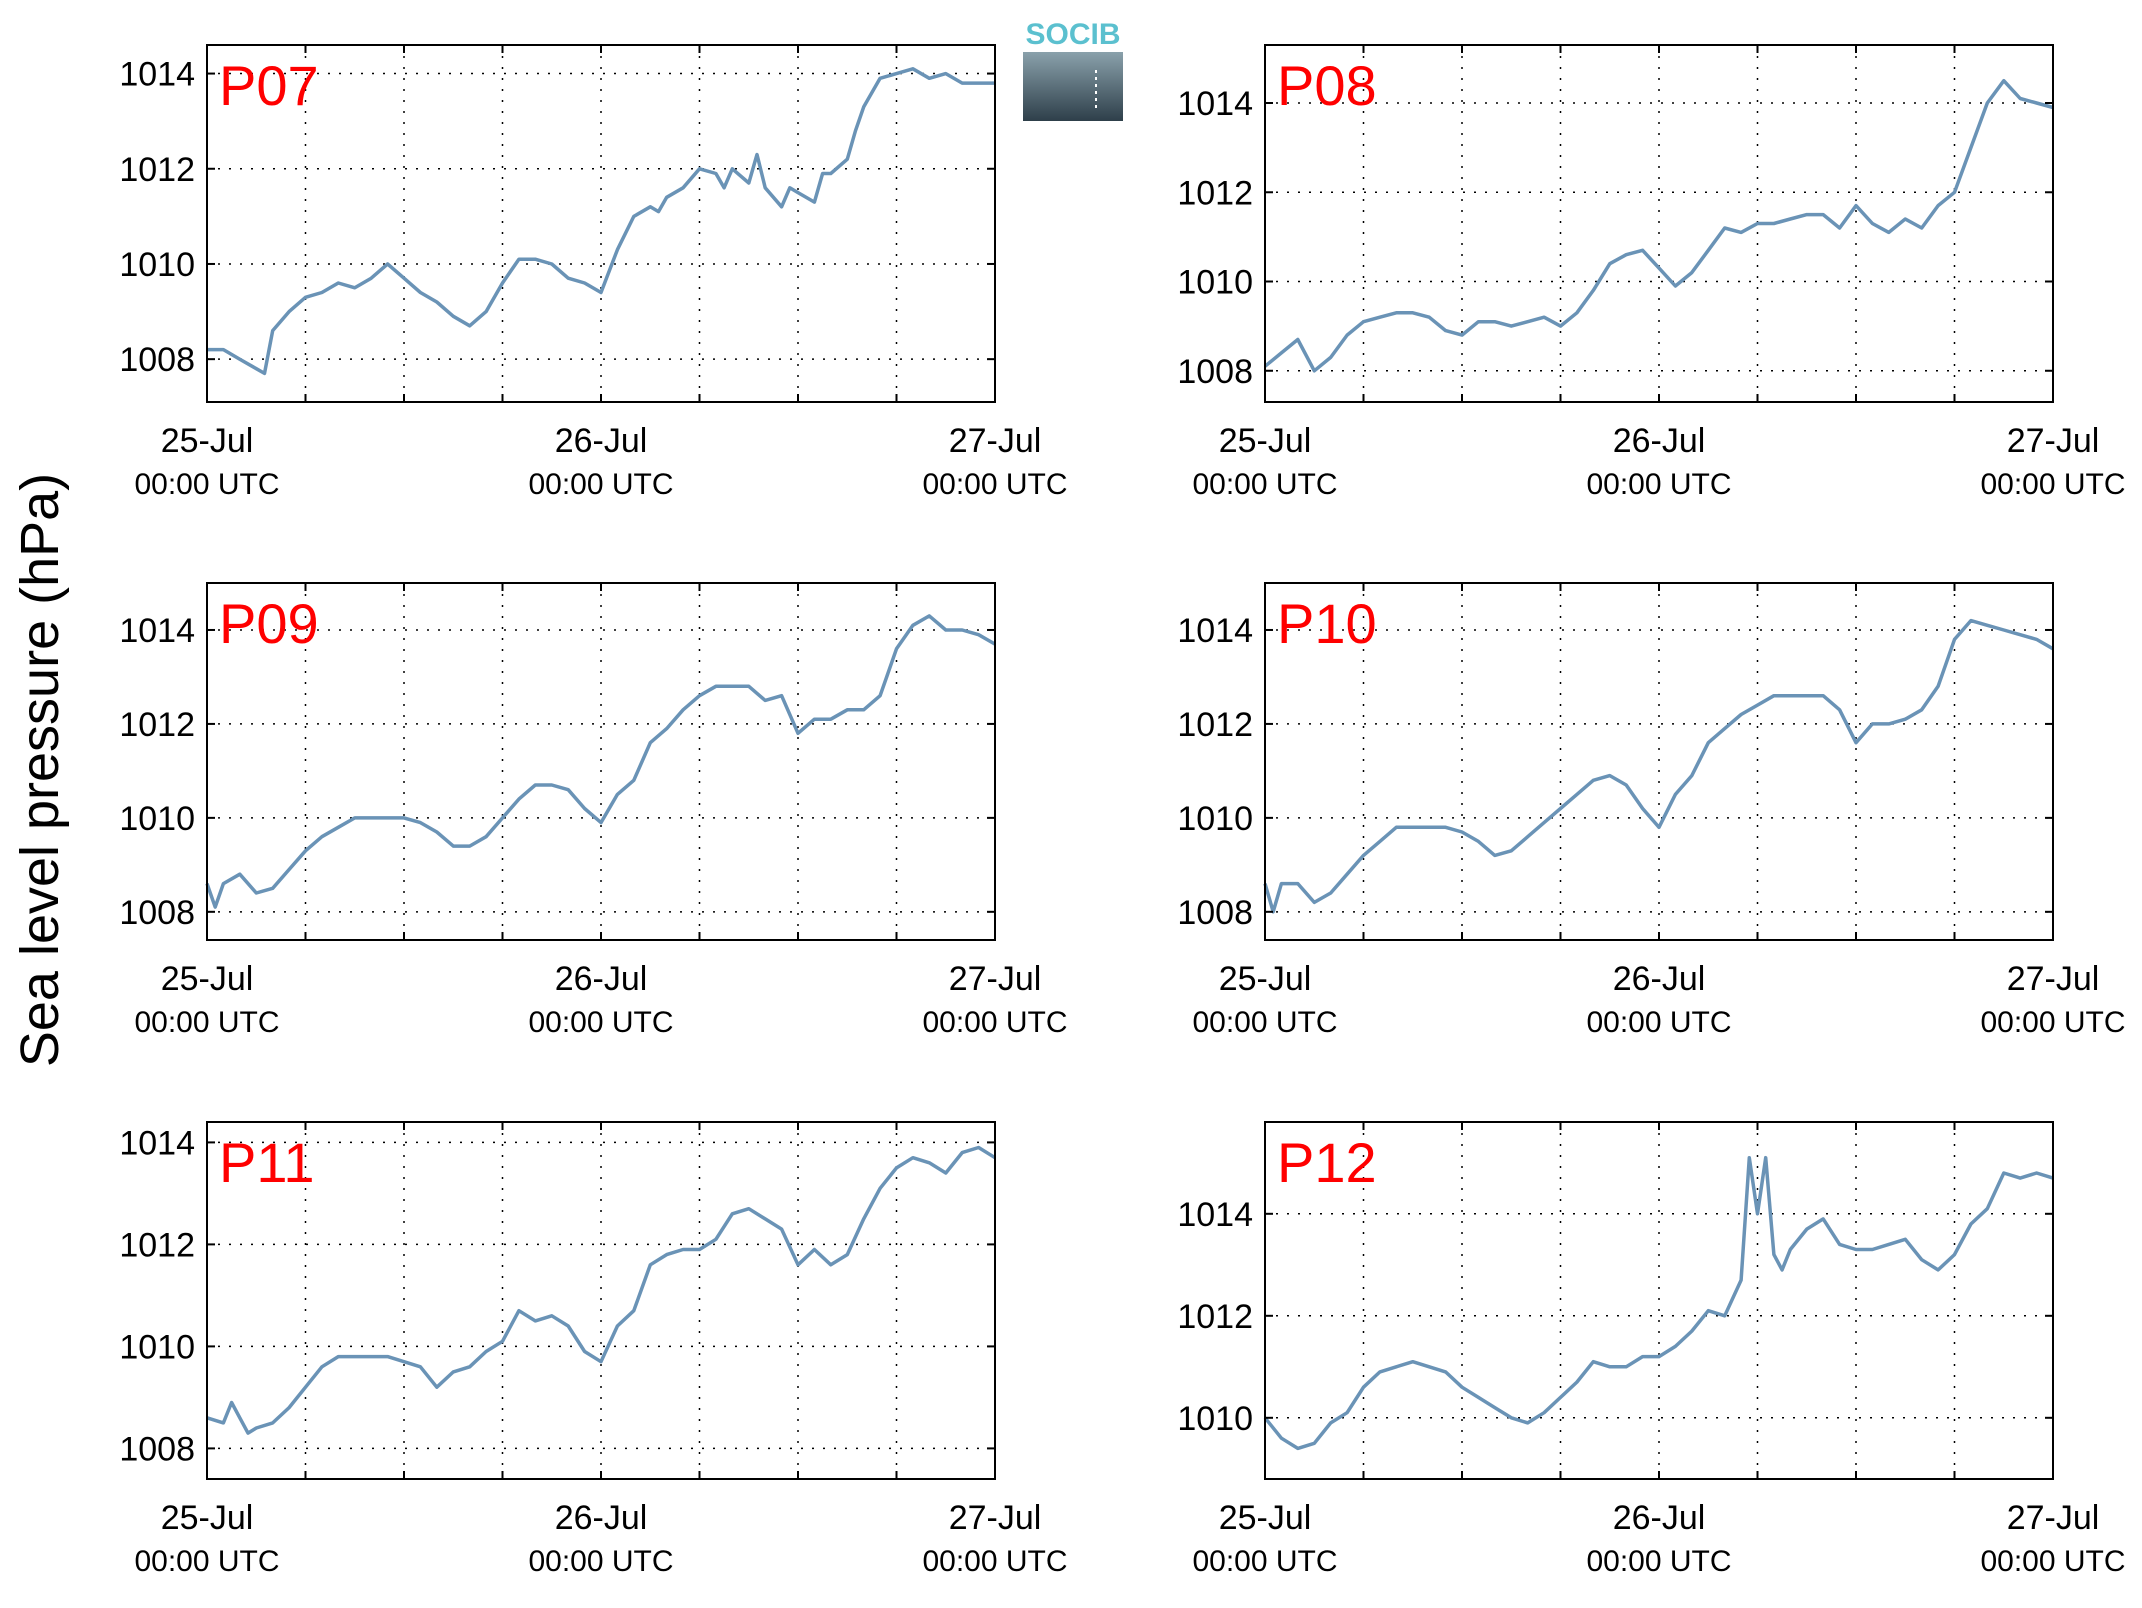  Describe the element at coordinates (1327, 1162) in the screenshot. I see `panel-label-p12: P12` at that location.